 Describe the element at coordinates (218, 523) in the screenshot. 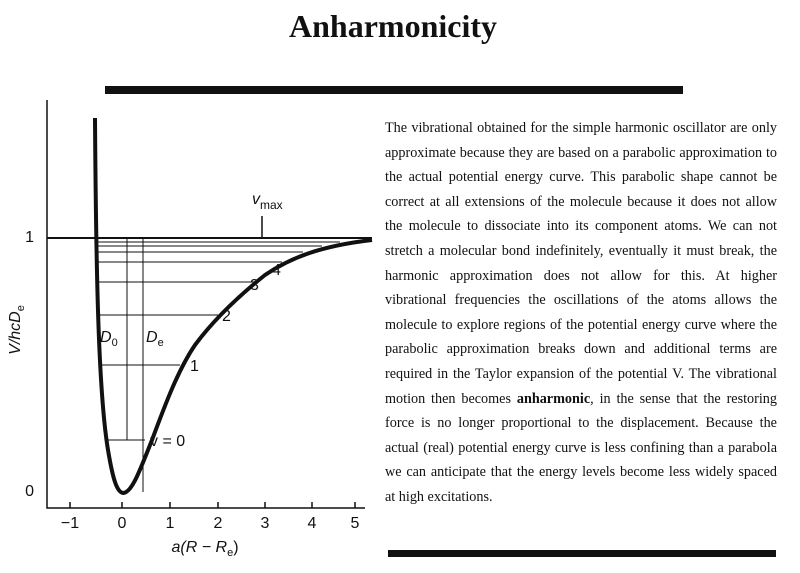

I see `x-tick-label: 2` at that location.